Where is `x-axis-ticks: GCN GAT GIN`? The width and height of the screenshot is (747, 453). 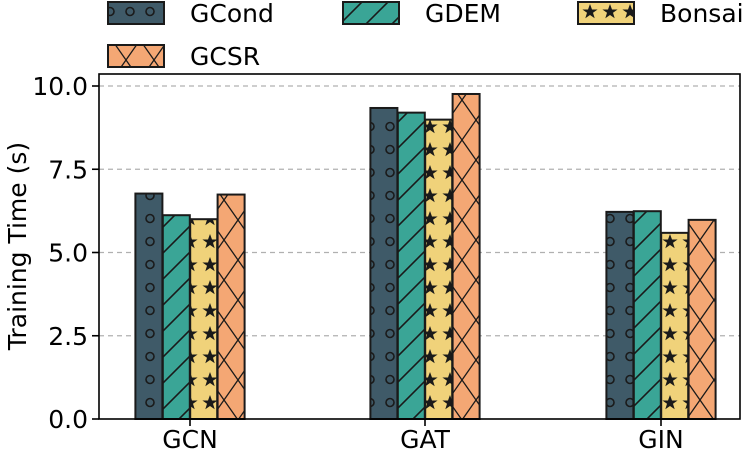 x-axis-ticks: GCN GAT GIN is located at coordinates (423, 436).